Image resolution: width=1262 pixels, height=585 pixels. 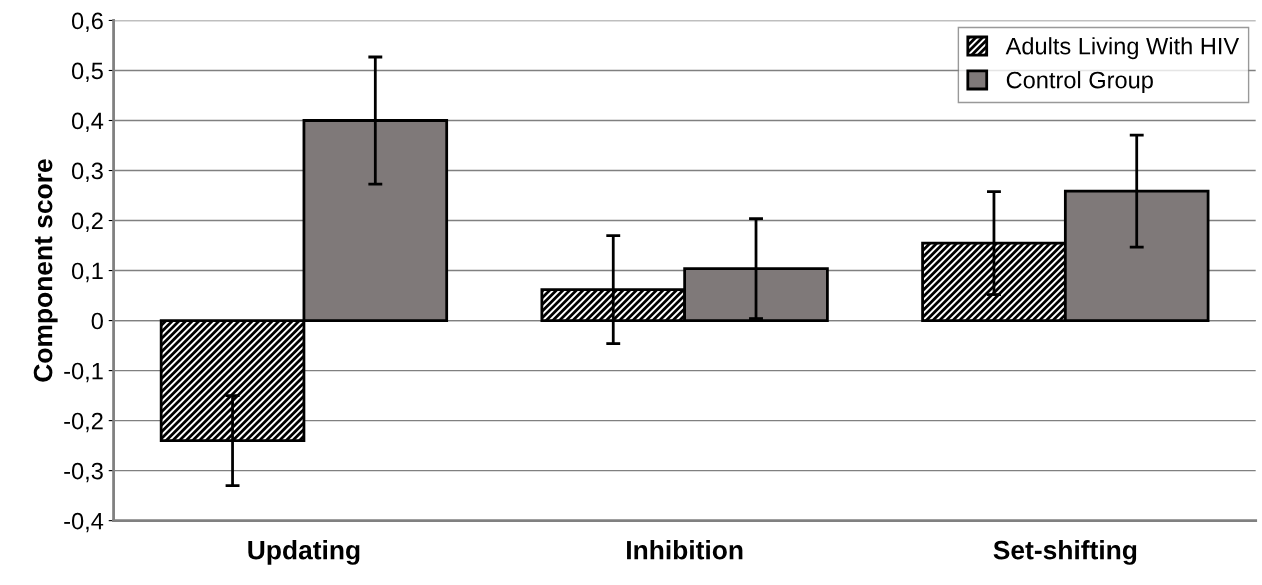 I want to click on x-tick-label: Inhibition, so click(x=685, y=550).